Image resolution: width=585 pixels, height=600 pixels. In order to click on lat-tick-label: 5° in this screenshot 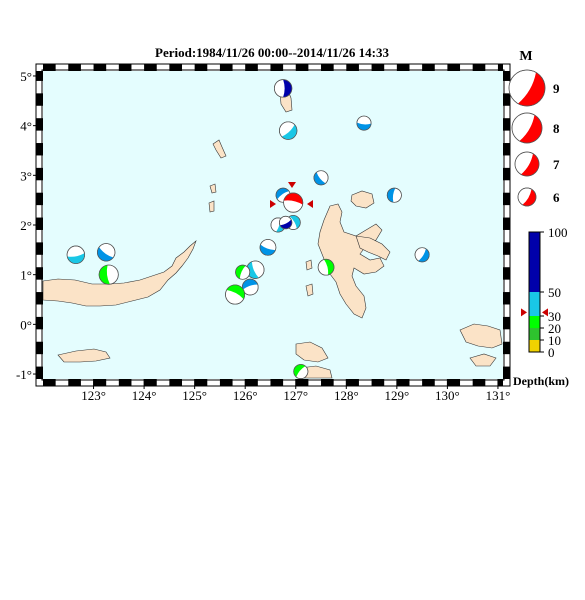, I will do `click(26, 76)`.